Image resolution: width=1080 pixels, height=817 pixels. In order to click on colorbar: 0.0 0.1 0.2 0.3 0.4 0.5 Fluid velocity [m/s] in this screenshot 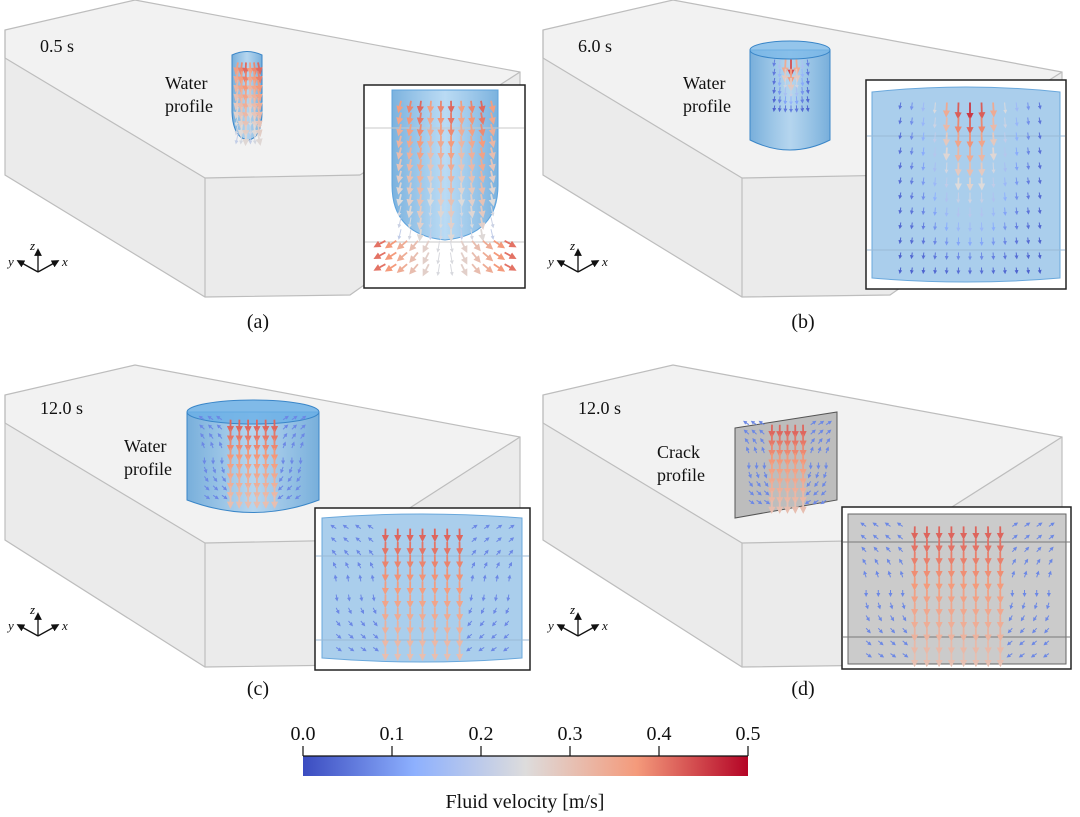, I will do `click(526, 768)`.